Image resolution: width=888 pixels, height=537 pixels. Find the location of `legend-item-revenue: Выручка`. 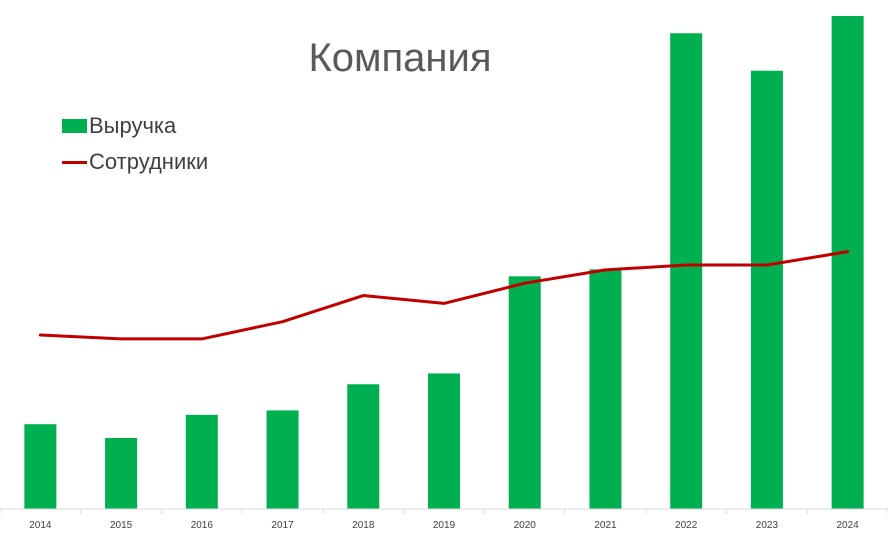

legend-item-revenue: Выручка is located at coordinates (135, 126).